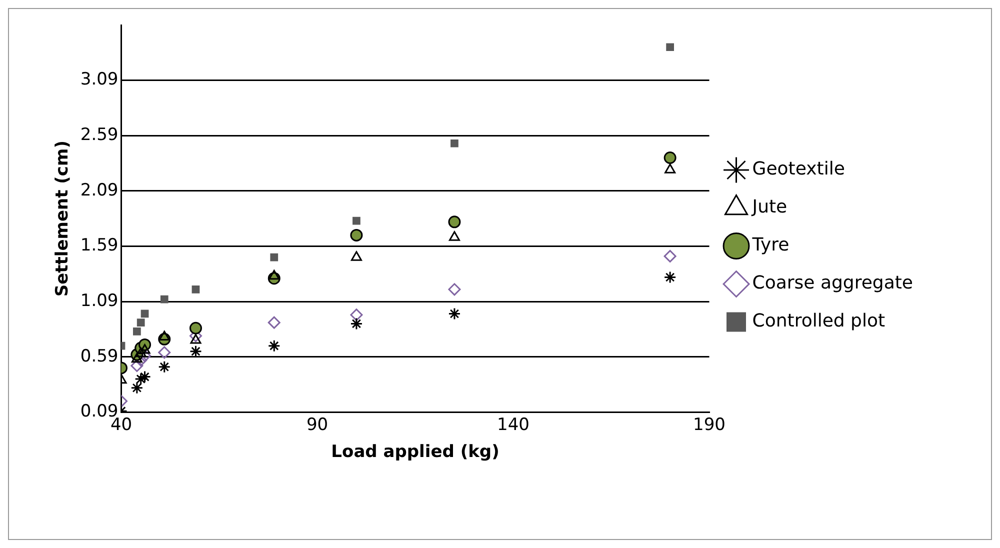 The width and height of the screenshot is (1000, 548). I want to click on legend-label: Geotextile, so click(798, 169).